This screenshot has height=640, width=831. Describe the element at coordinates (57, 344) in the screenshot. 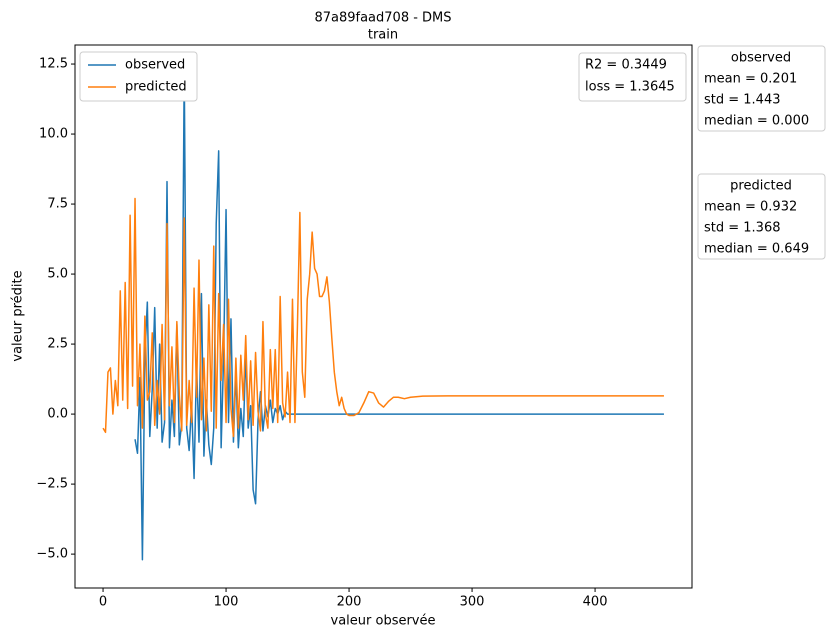

I see `y-tick-label: 2.5` at that location.